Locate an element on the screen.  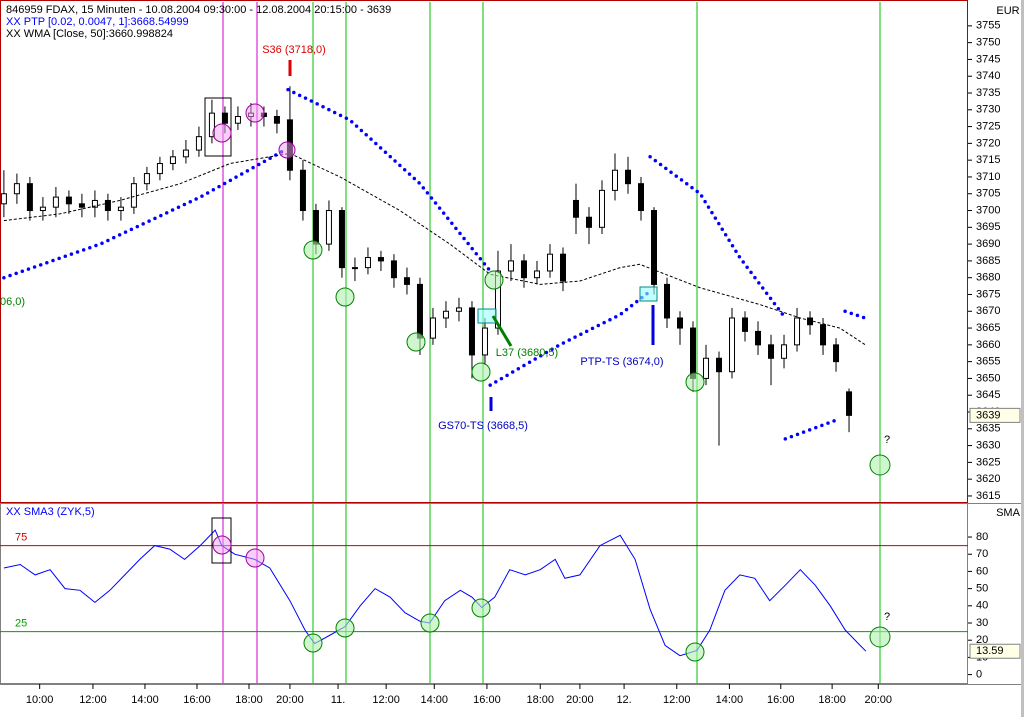
y-tick-label: 3715 is located at coordinates (988, 160).